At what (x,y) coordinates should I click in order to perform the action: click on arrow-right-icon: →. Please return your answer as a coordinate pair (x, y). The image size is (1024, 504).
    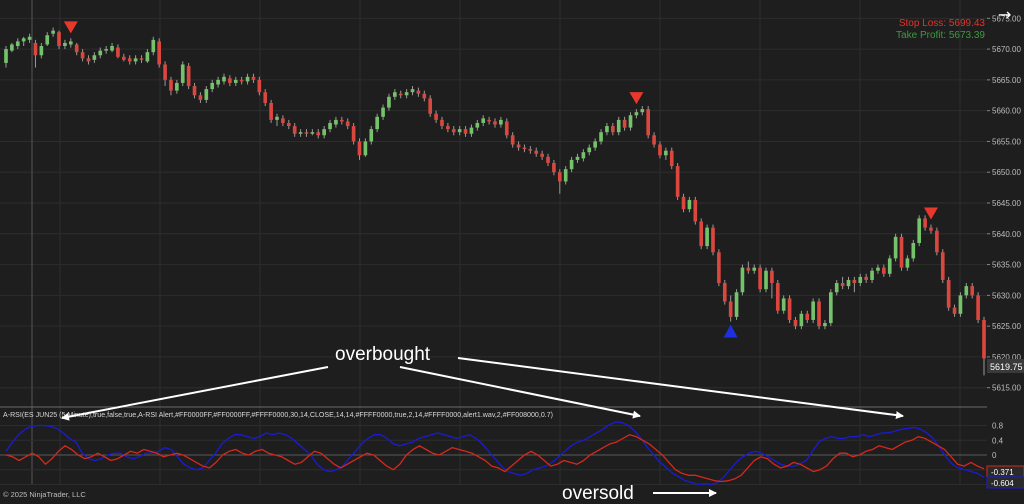
    Looking at the image, I should click on (1004, 14).